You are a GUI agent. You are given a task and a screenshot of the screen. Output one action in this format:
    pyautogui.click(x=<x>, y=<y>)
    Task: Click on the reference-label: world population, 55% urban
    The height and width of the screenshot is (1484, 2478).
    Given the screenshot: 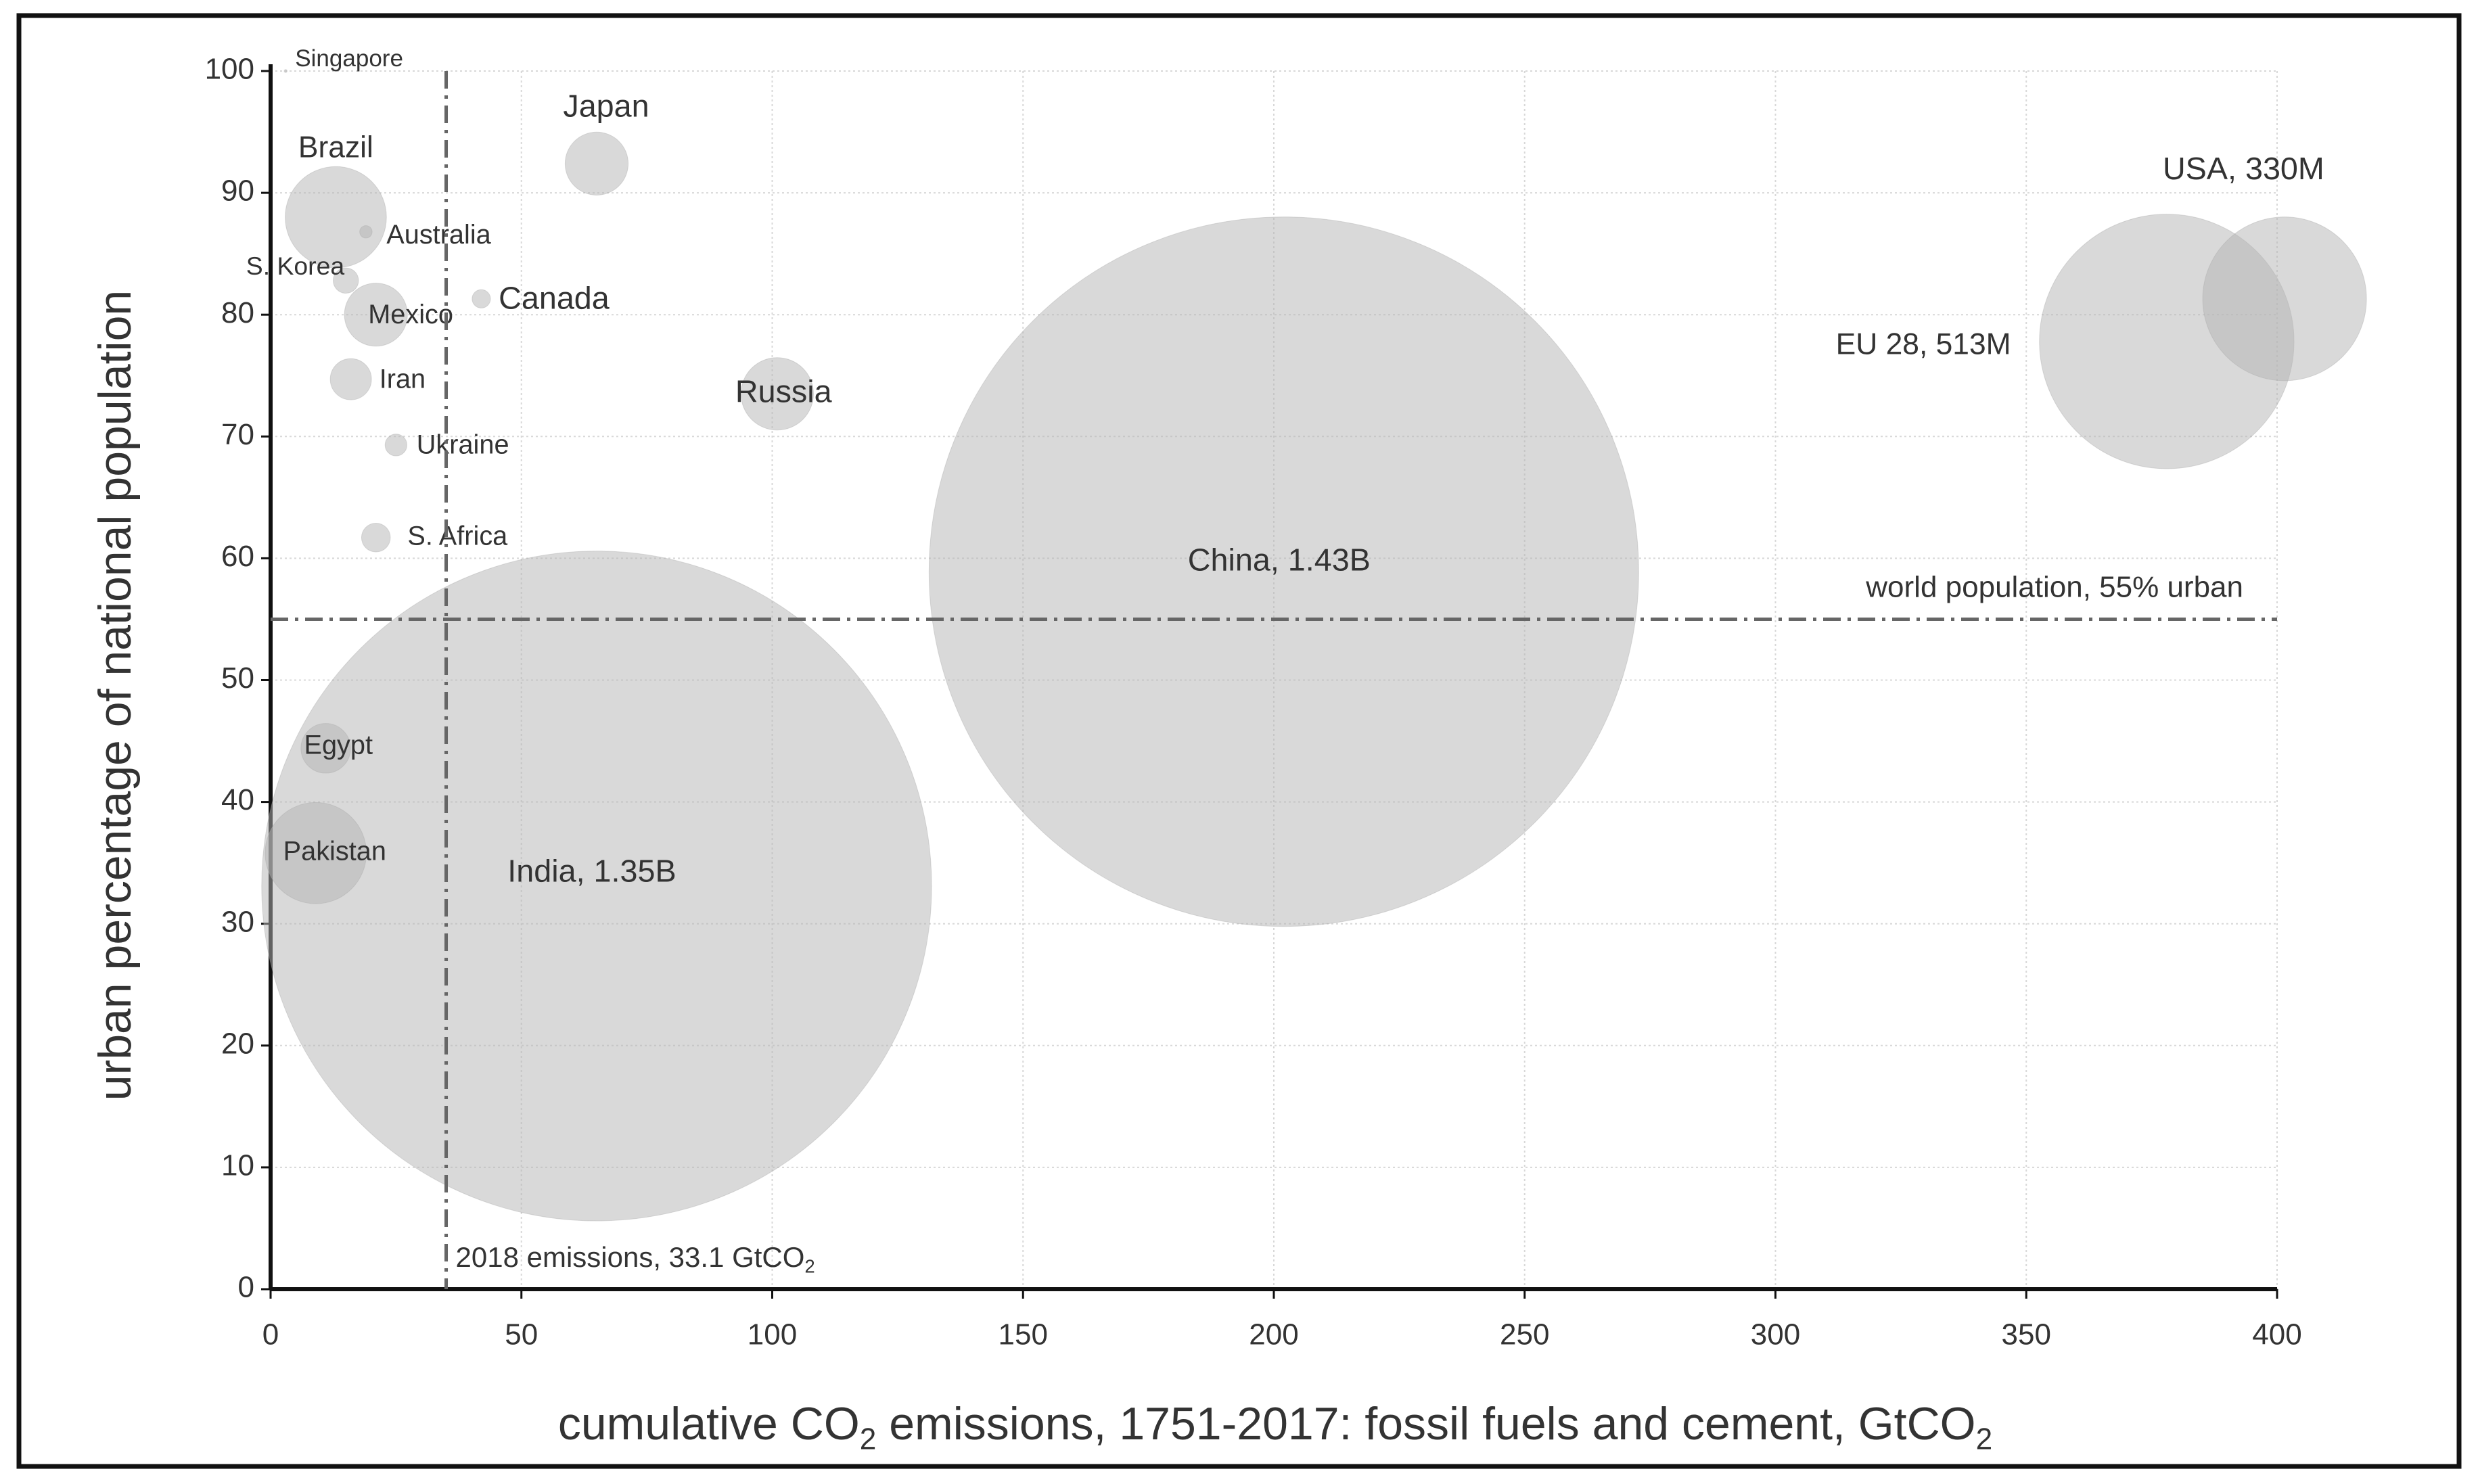 What is the action you would take?
    pyautogui.click(x=2054, y=586)
    